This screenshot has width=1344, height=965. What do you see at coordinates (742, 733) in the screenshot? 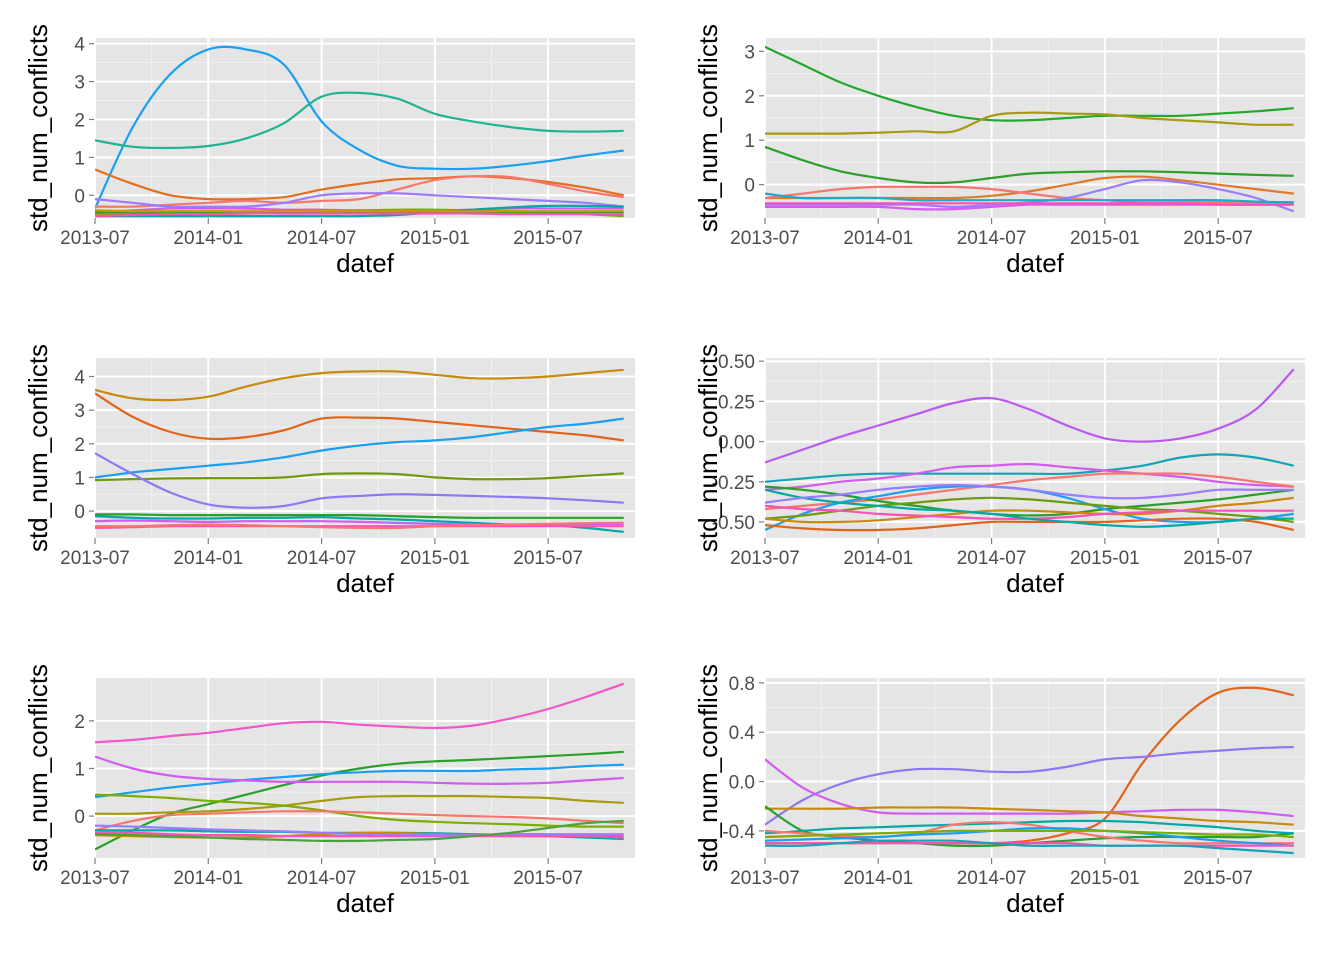
I see `y-tick-label: 0.4` at bounding box center [742, 733].